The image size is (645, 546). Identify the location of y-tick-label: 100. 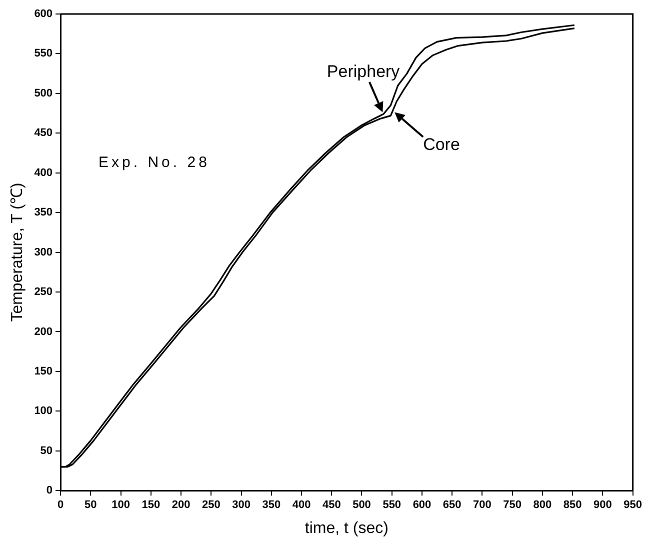
(43, 411).